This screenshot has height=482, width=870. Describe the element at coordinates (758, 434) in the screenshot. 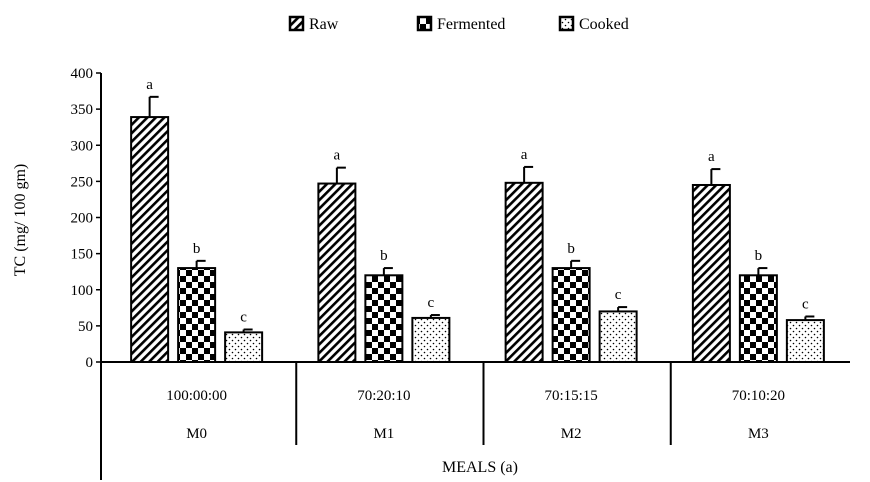

I see `x-tick-label-meal: M3` at that location.